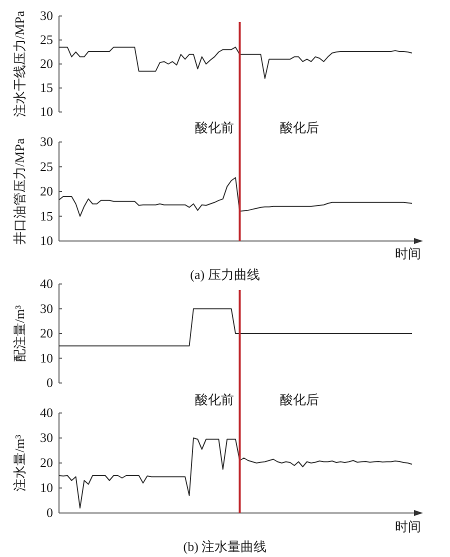 The image size is (450, 557). I want to click on text: (b) 注水量曲线, so click(225, 546).